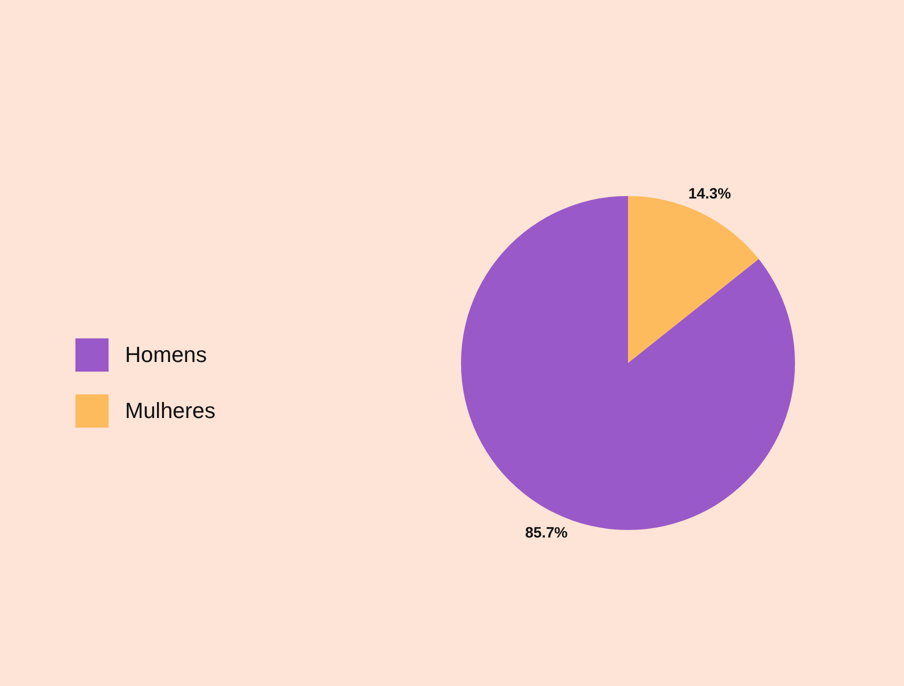 This screenshot has height=686, width=904. Describe the element at coordinates (709, 194) in the screenshot. I see `data-label: 14.3%` at that location.